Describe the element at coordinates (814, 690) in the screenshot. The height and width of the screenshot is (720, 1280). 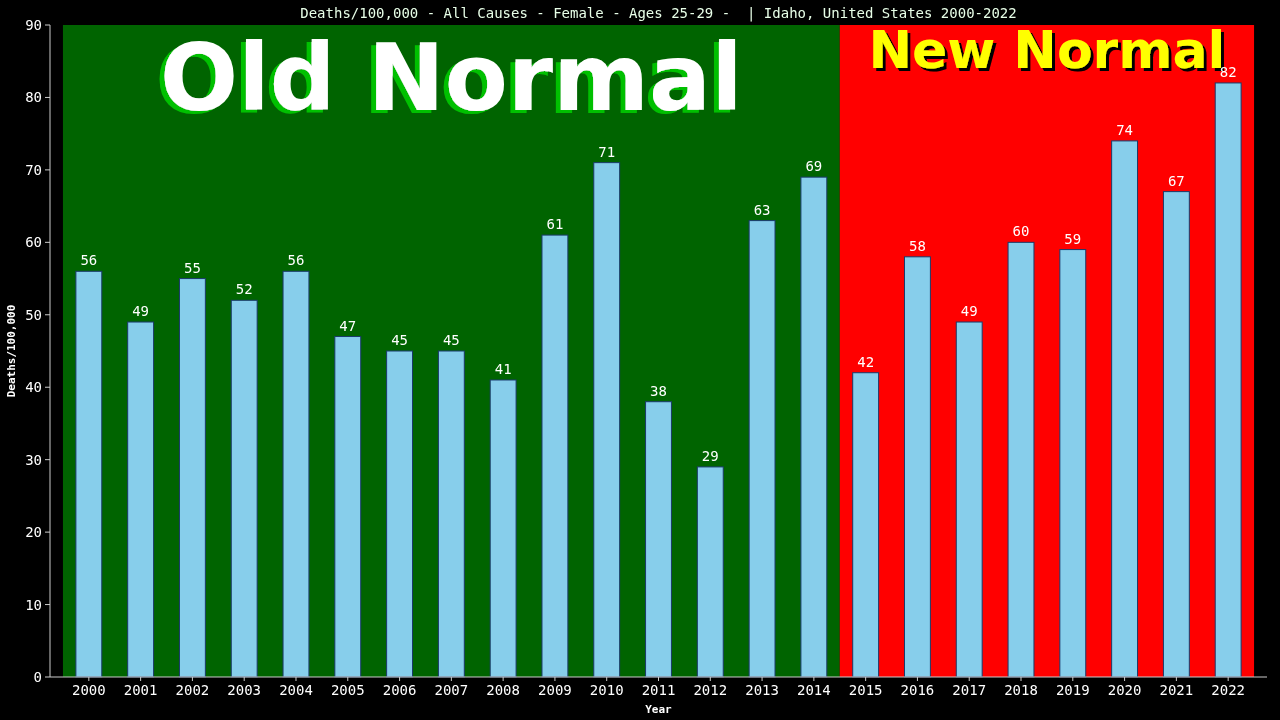
I see `x-tick-label: 2014` at that location.